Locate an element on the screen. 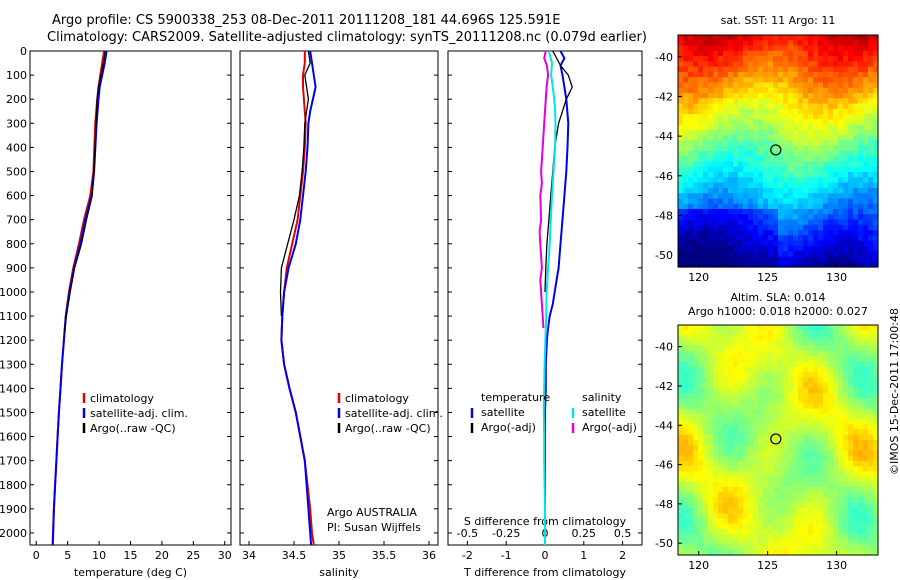 Image resolution: width=900 pixels, height=580 pixels. sla-map-frame is located at coordinates (778, 440).